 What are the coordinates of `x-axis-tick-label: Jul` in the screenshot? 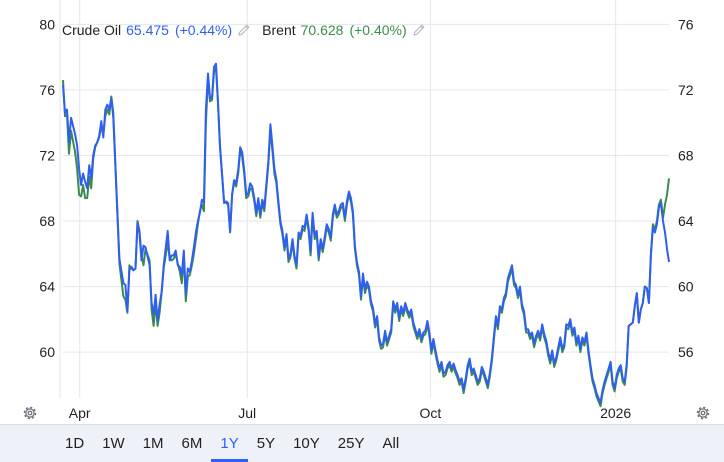 It's located at (247, 413).